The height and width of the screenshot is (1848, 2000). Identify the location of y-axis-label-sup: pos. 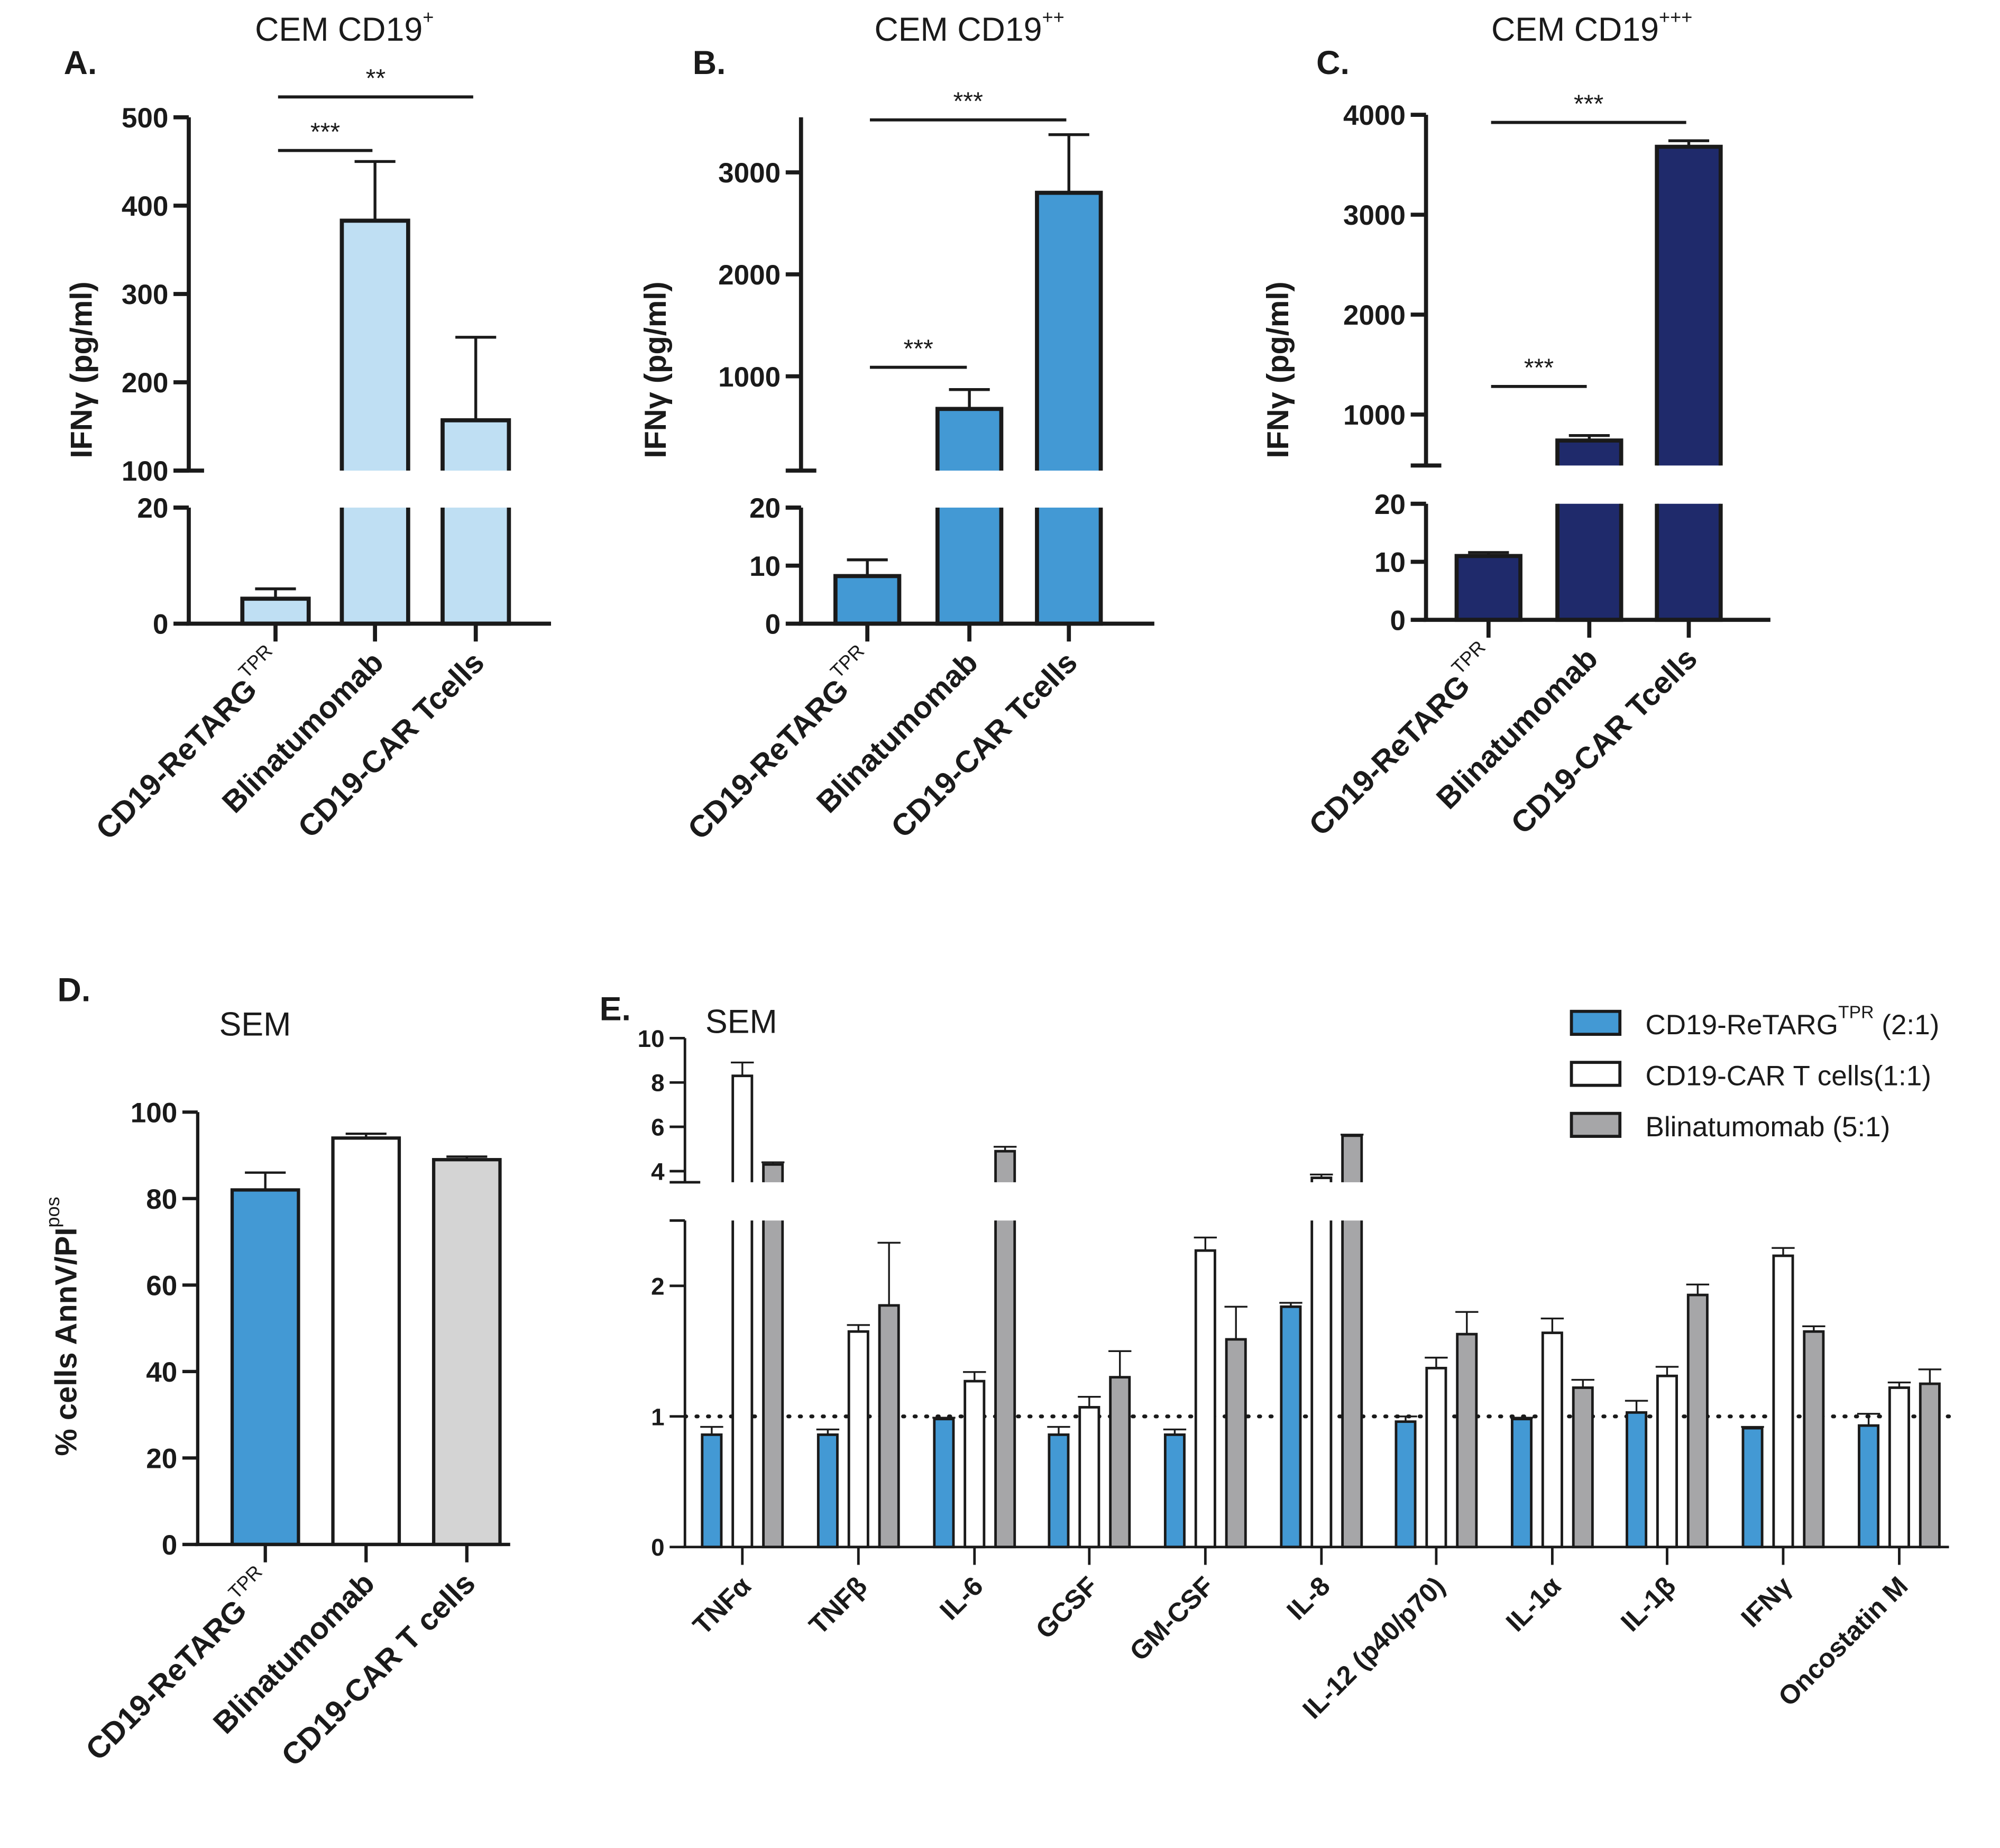
(52, 1212).